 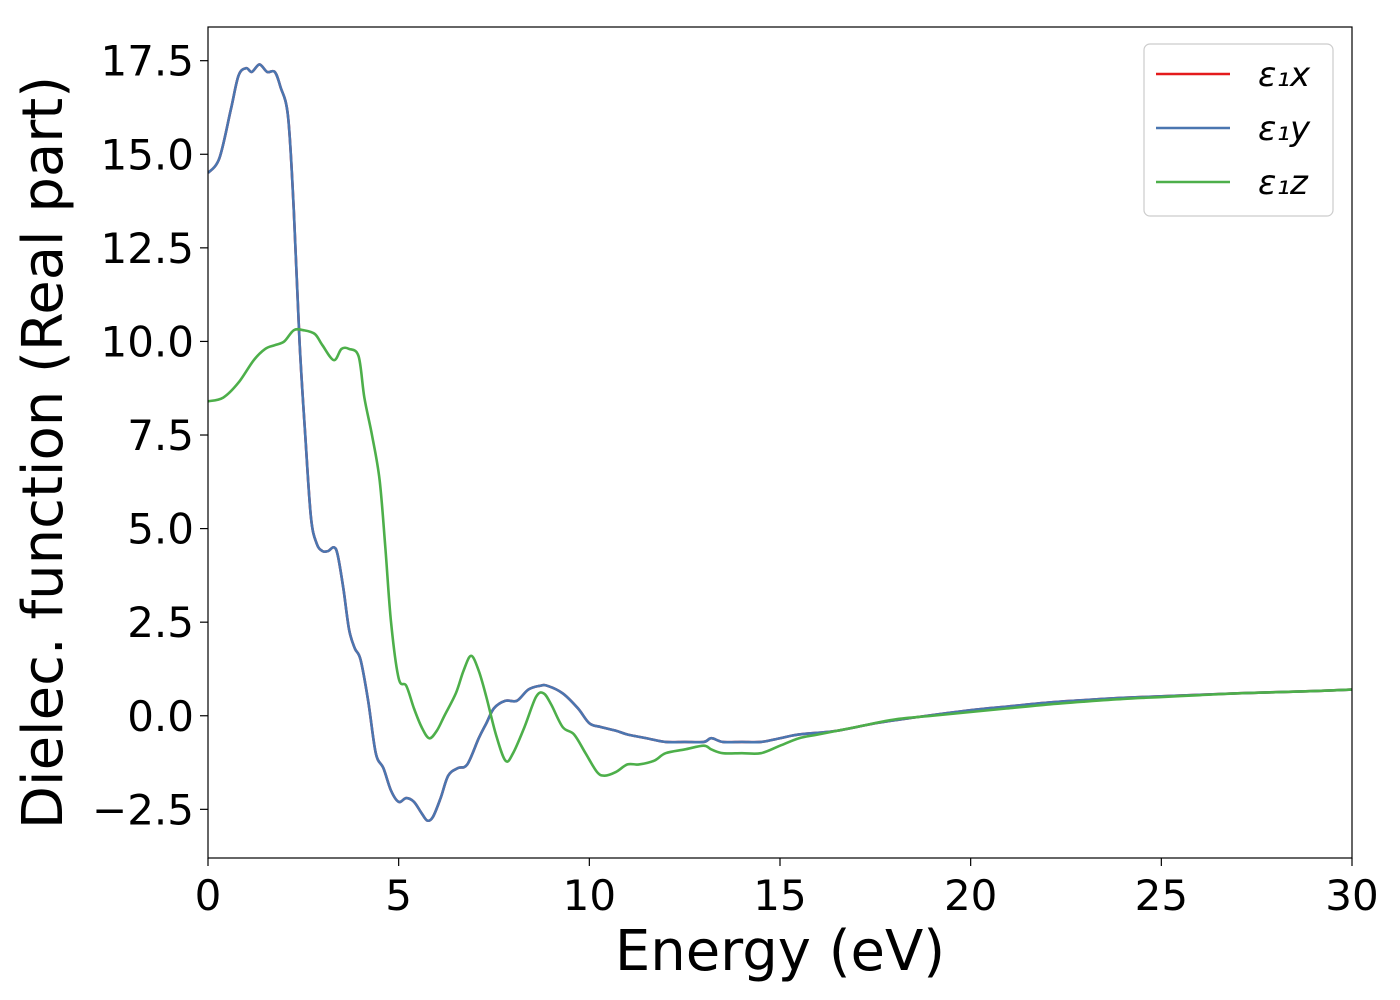 I want to click on y-tick-label: 7.5, so click(x=160, y=435).